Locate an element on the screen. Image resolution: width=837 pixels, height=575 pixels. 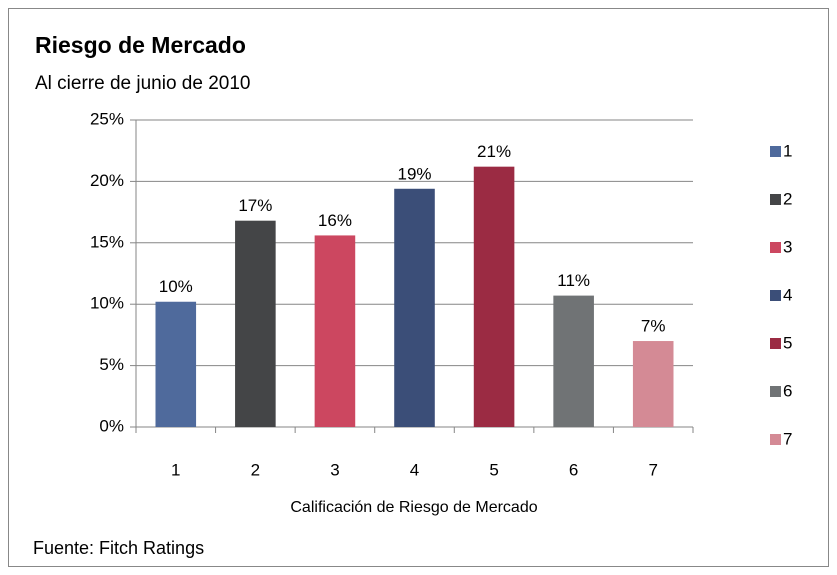
legend-label: 5 is located at coordinates (787, 342).